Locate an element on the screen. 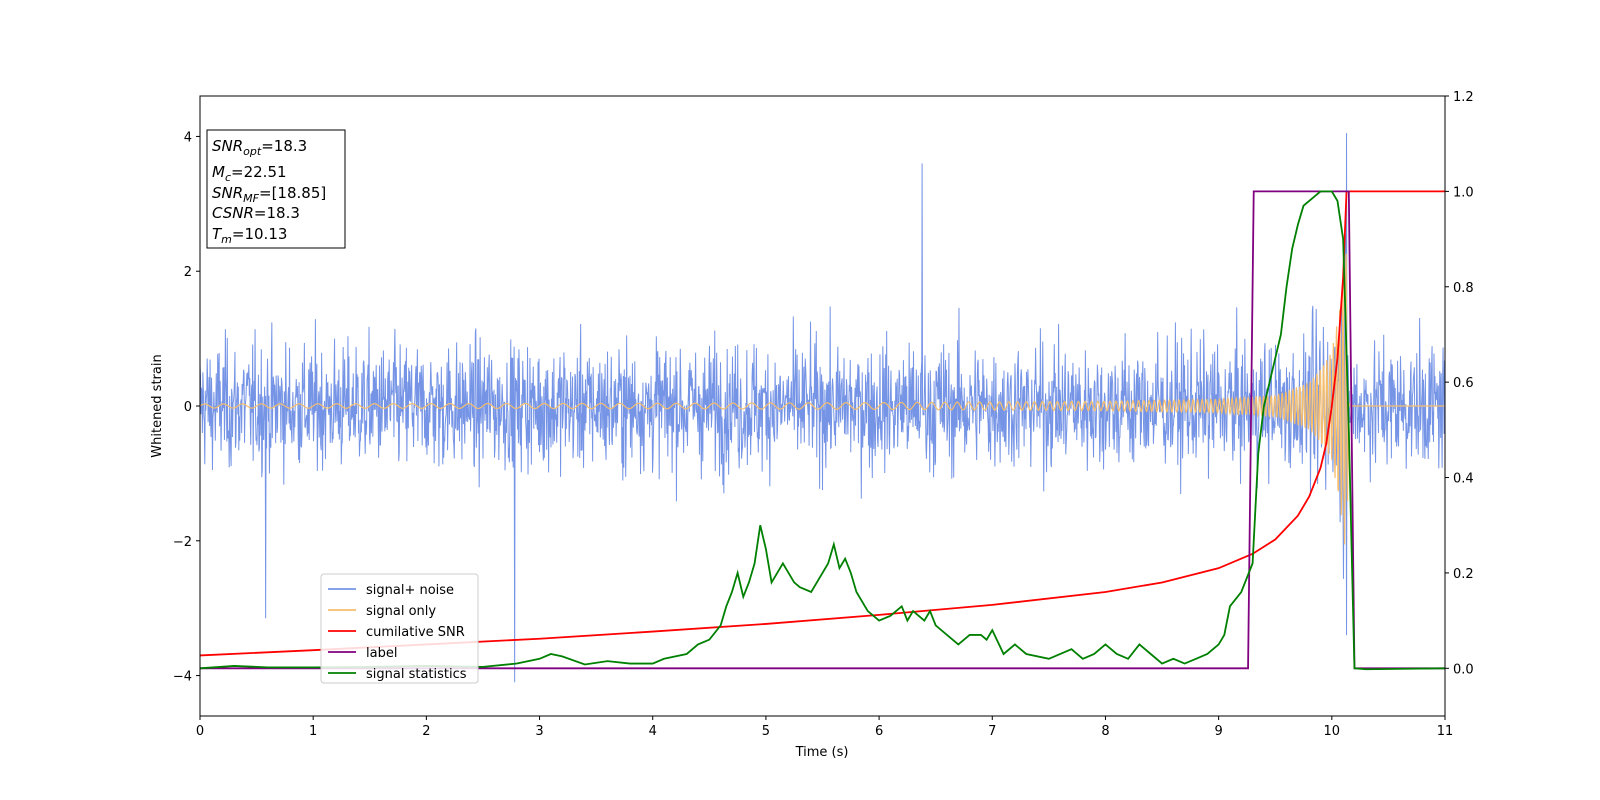 Image resolution: width=1600 pixels, height=800 pixels. y-right-tick-label: 0.4 is located at coordinates (1463, 479).